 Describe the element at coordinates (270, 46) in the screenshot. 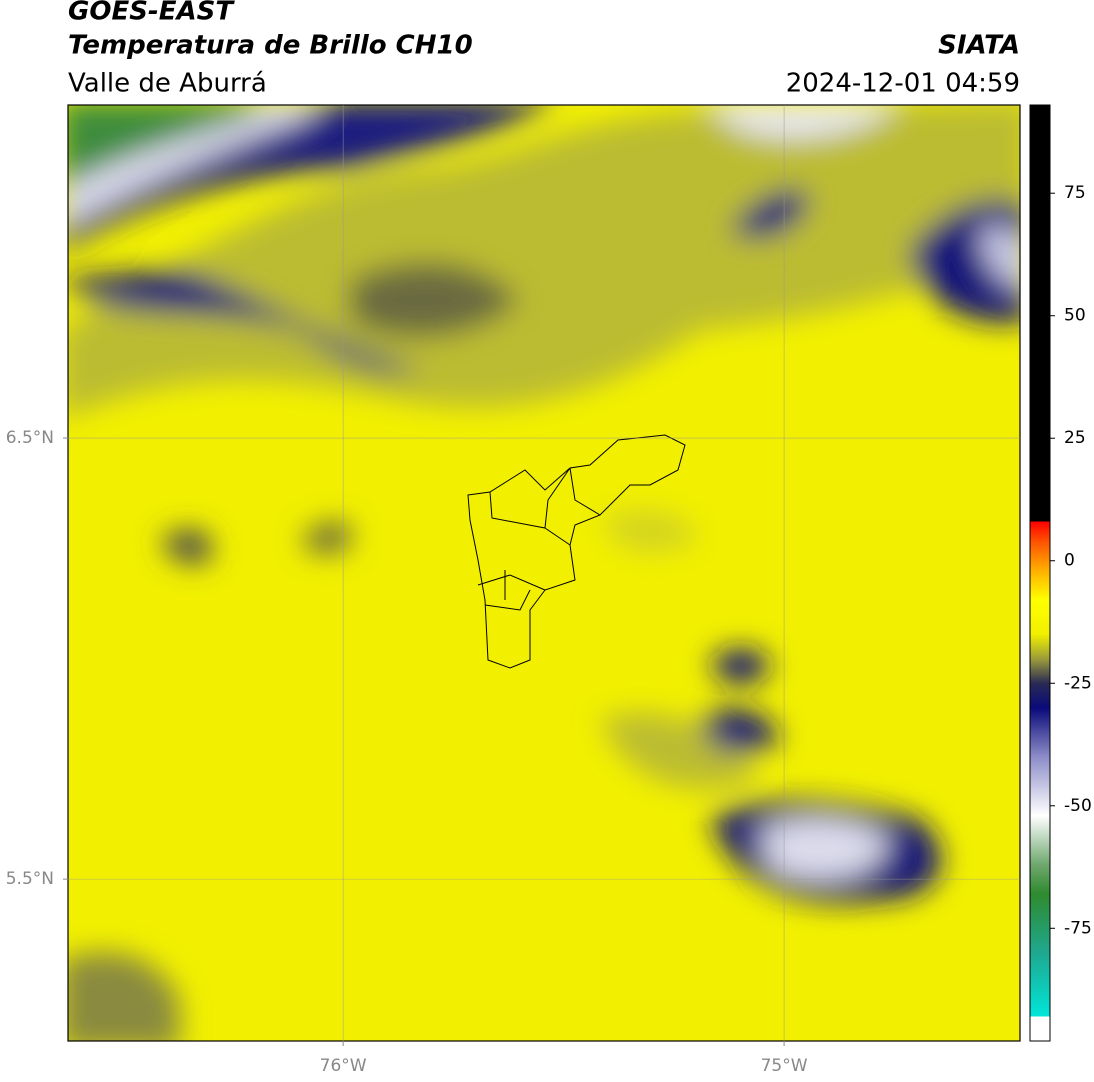

I see `product-title: Temperatura de Brillo CH10` at that location.